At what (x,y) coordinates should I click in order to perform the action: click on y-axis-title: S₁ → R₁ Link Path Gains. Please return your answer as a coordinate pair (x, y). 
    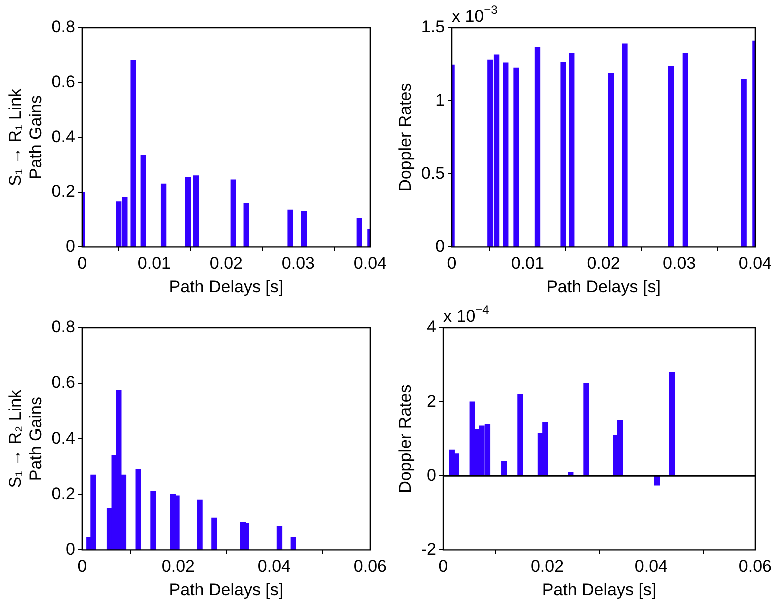
    Looking at the image, I should click on (26, 137).